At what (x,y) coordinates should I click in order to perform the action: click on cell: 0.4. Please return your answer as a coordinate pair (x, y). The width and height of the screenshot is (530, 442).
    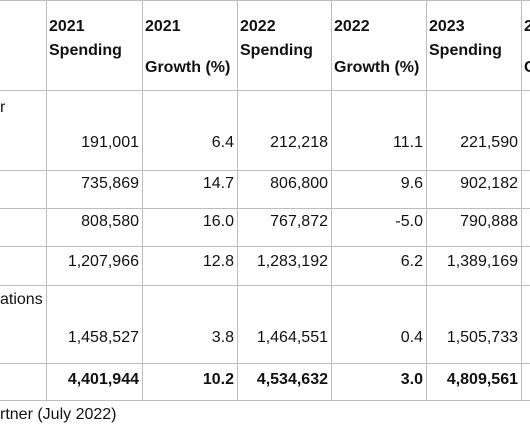
    Looking at the image, I should click on (411, 337).